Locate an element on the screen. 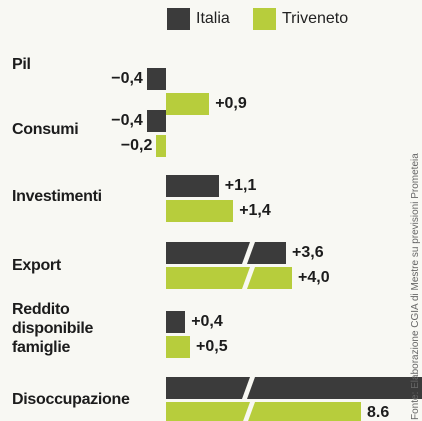 Image resolution: width=422 pixels, height=421 pixels. category-label: Investimenti is located at coordinates (57, 196).